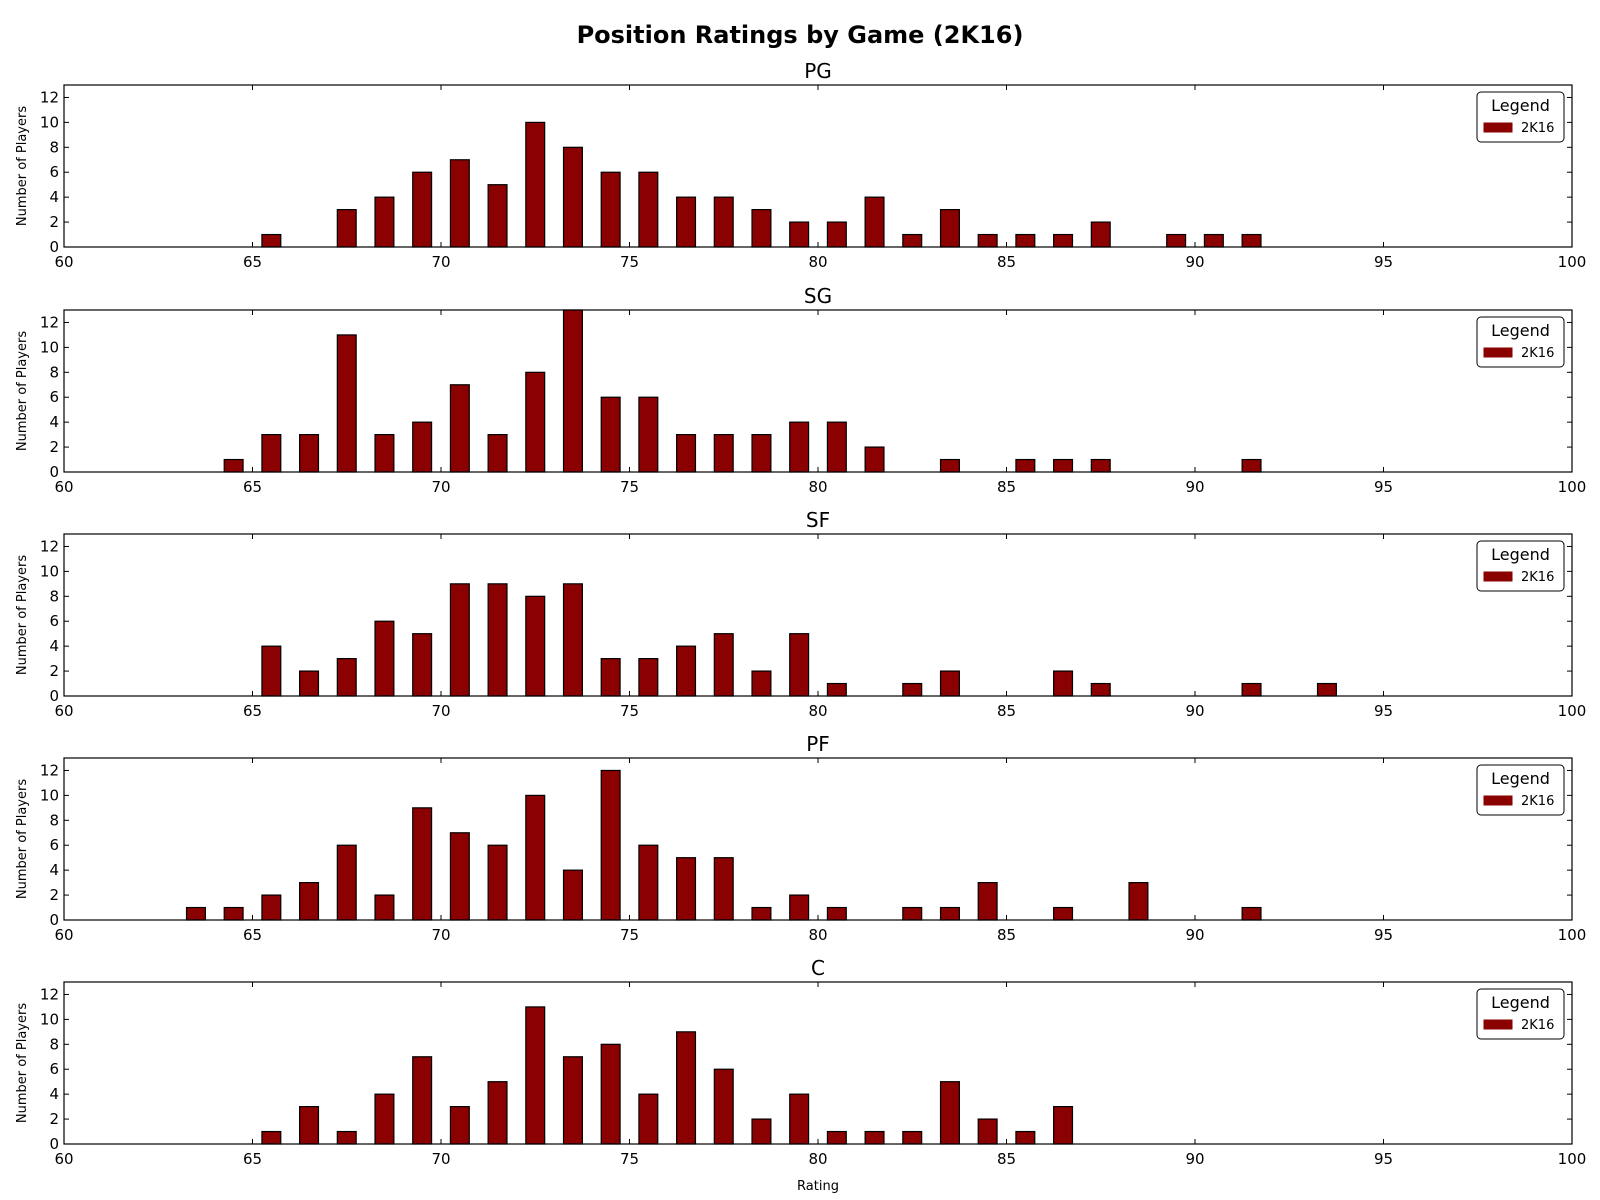  What do you see at coordinates (54, 895) in the screenshot?
I see `y-tick-label: 2` at bounding box center [54, 895].